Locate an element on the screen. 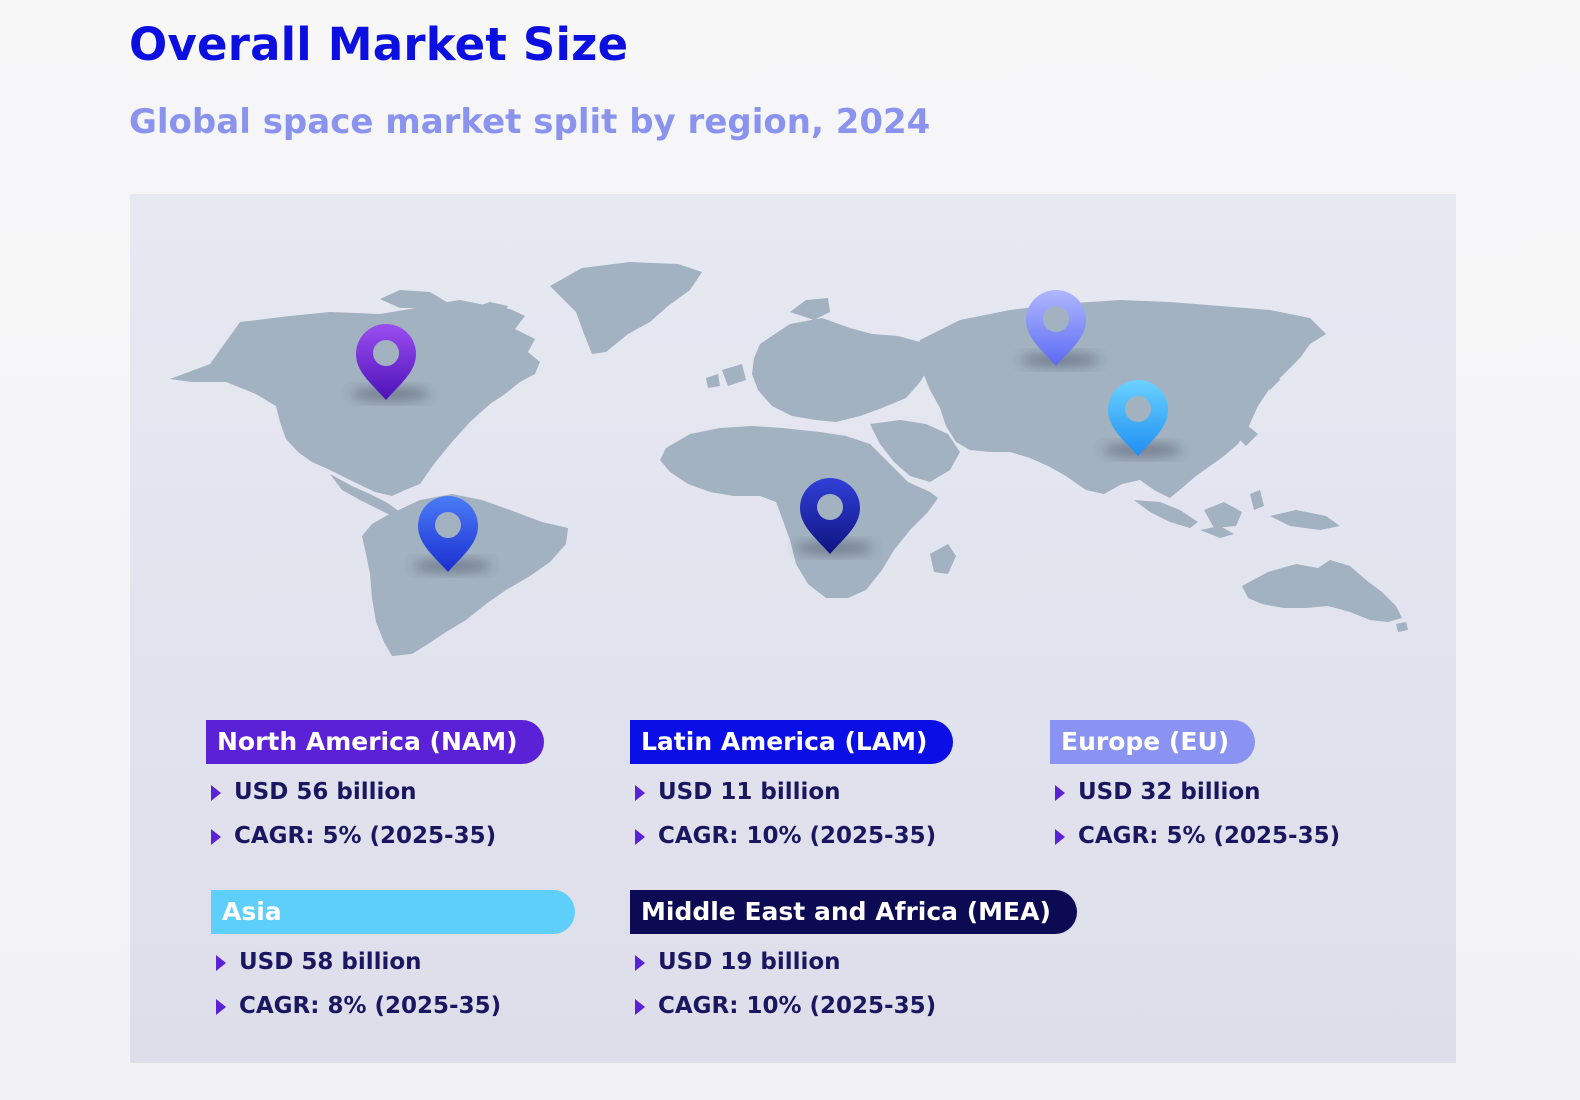  region-value: USD 19 billion is located at coordinates (910, 962).